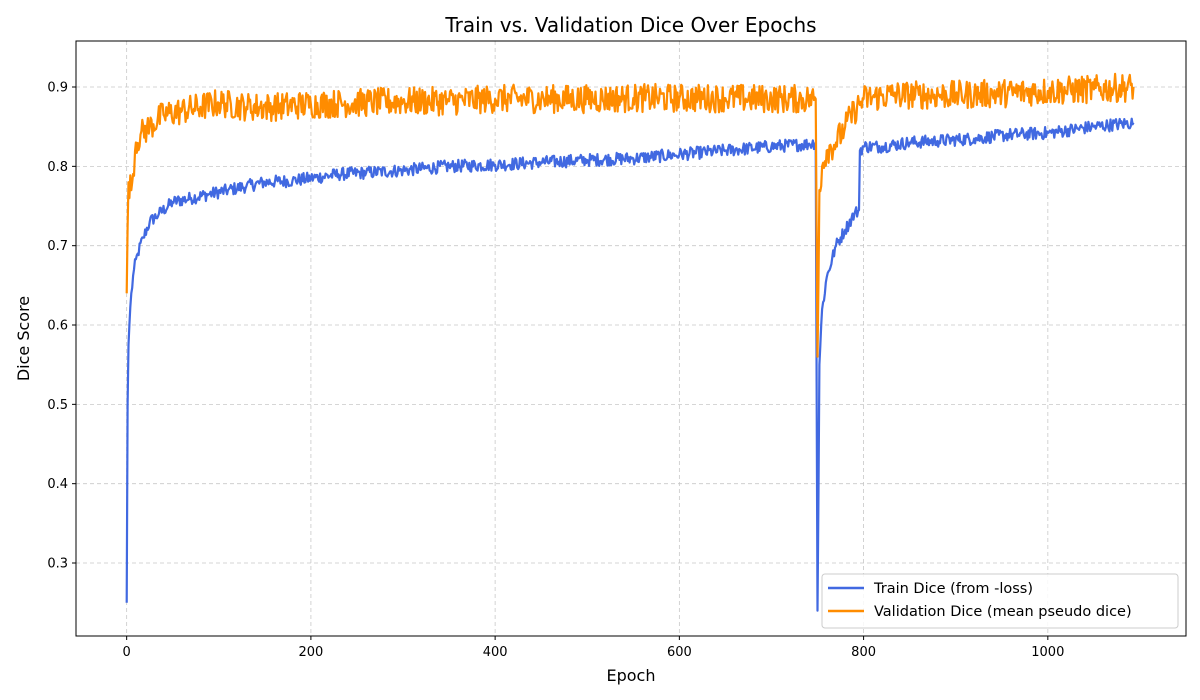  What do you see at coordinates (1003, 612) in the screenshot?
I see `legend-label: Validation Dice (mean pseudo dice)` at bounding box center [1003, 612].